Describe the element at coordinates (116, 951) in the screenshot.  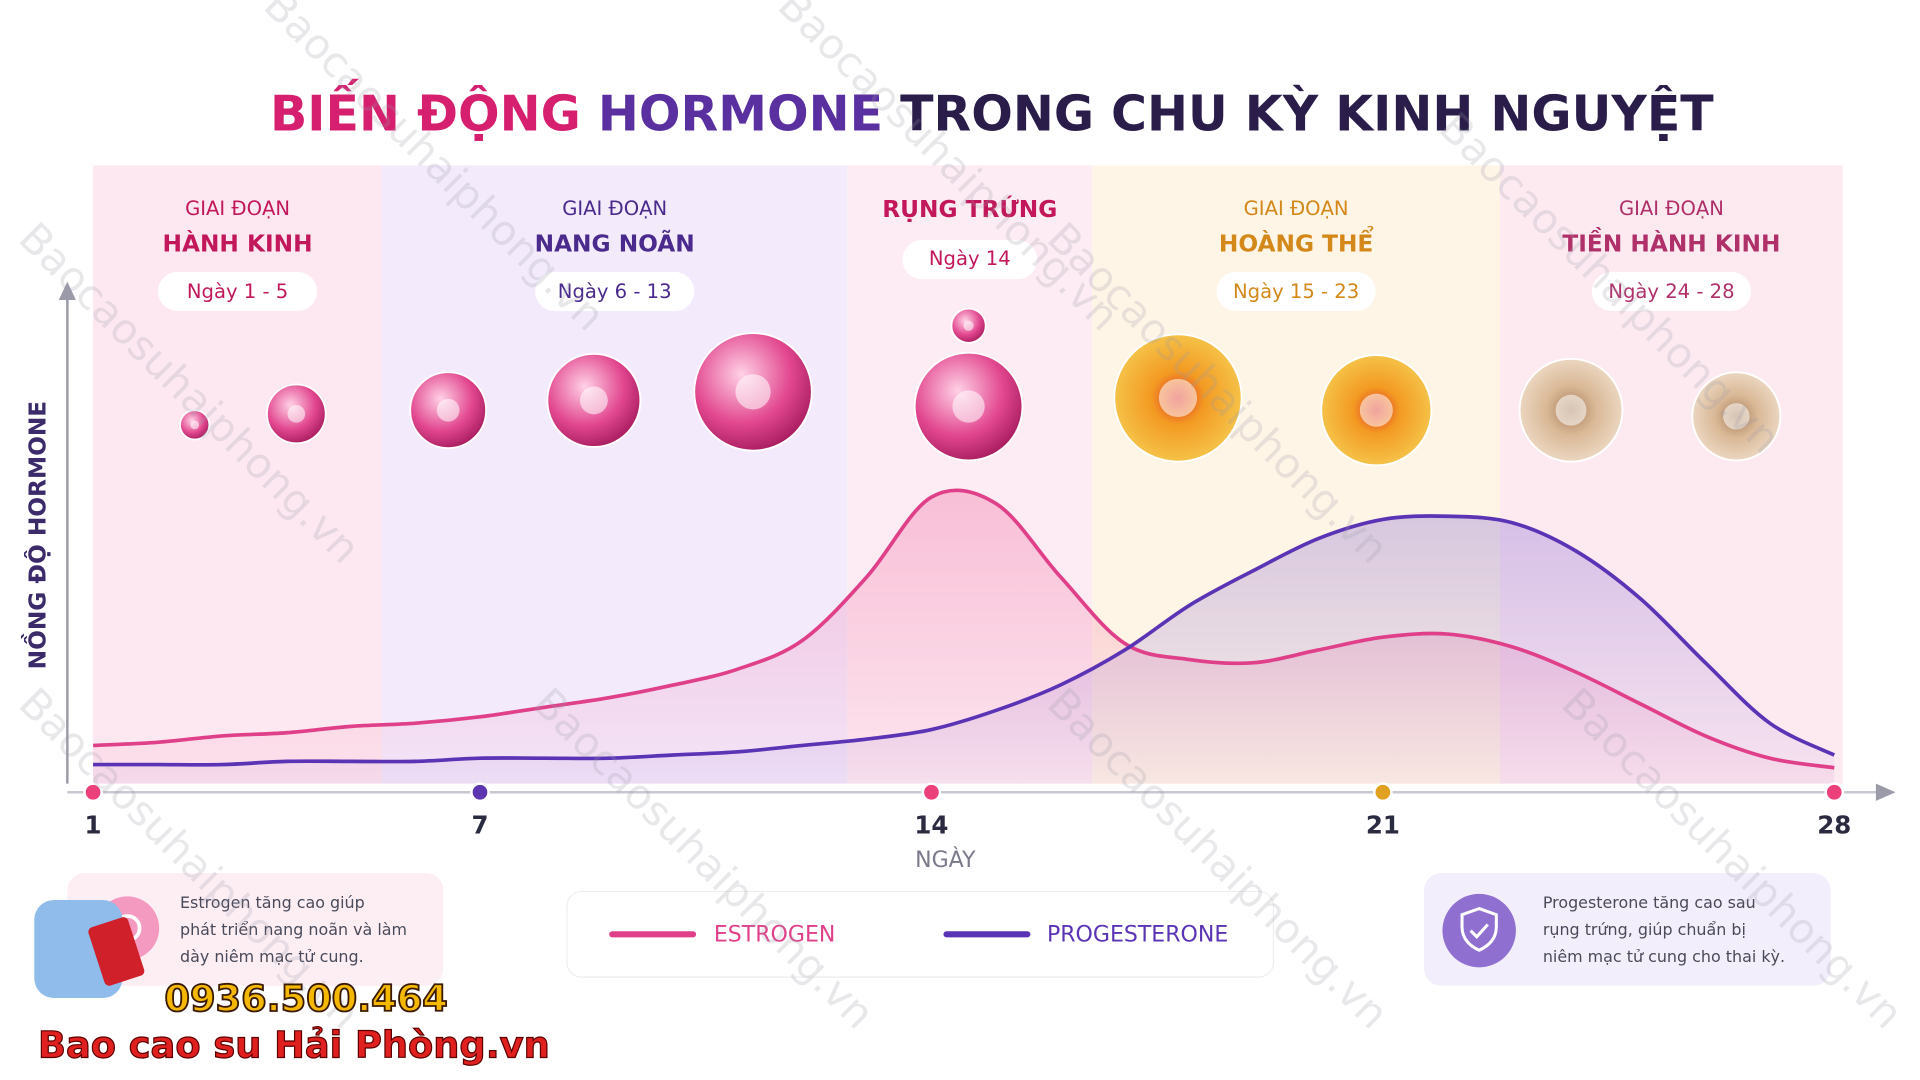
I see `mascot` at that location.